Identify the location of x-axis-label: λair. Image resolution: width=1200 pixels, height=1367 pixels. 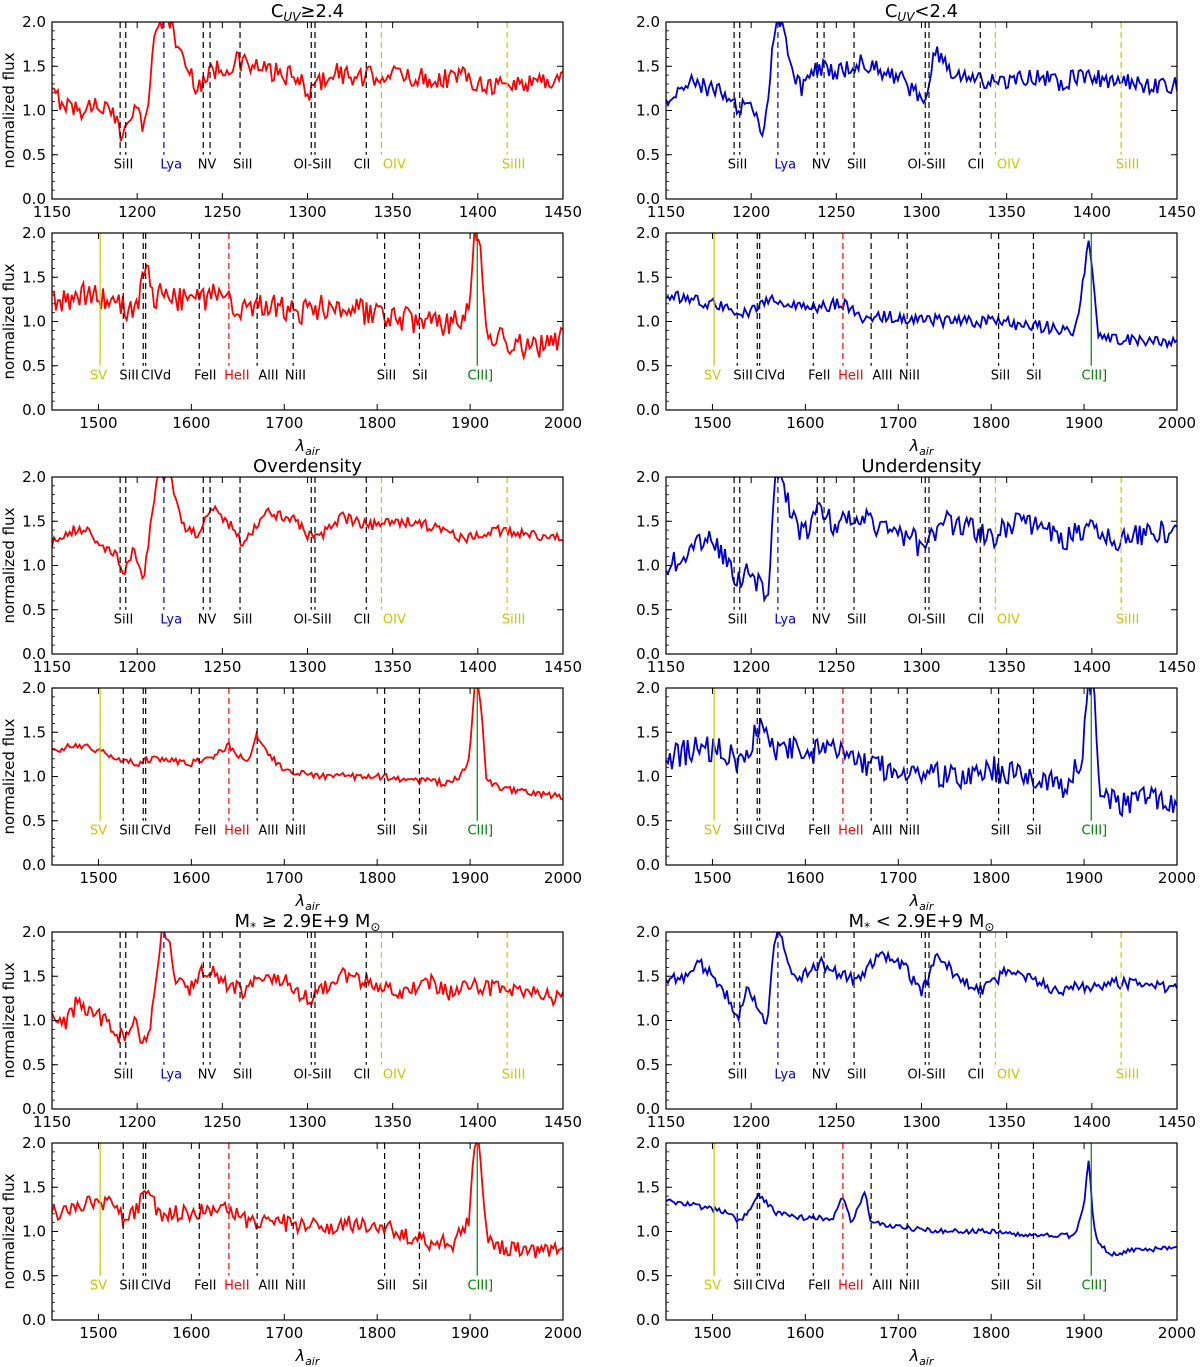
(308, 902).